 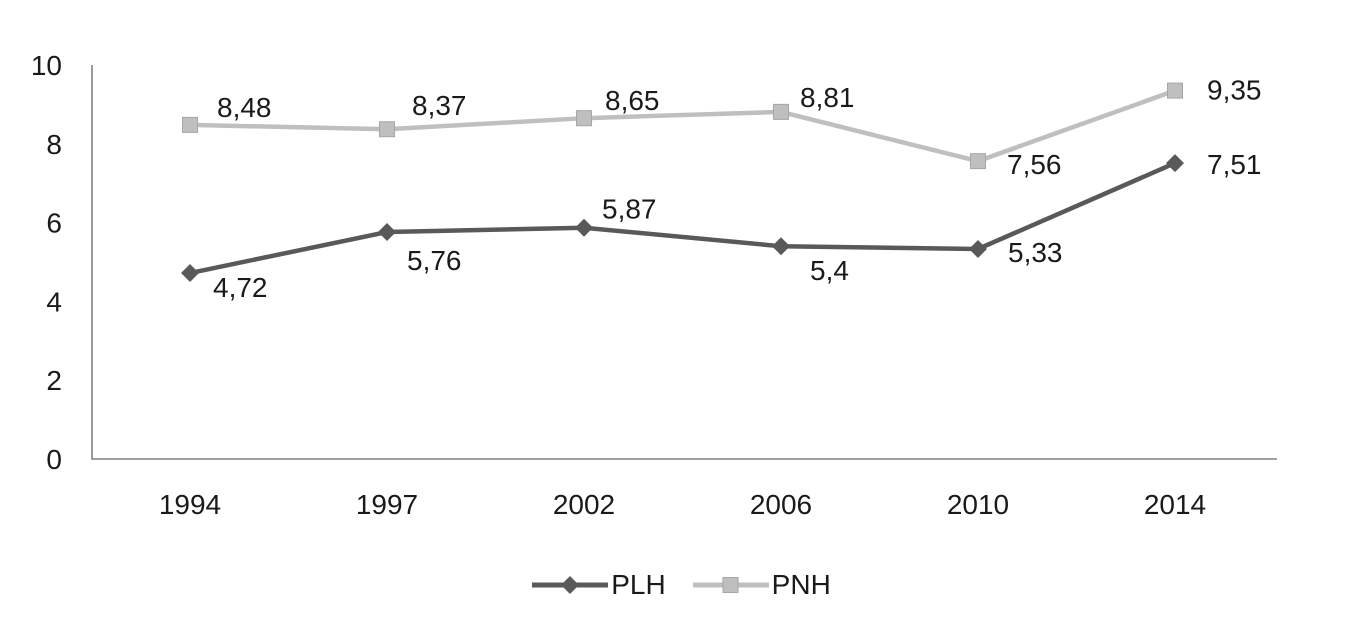 I want to click on data-label-pnh: 8,81, so click(x=827, y=97).